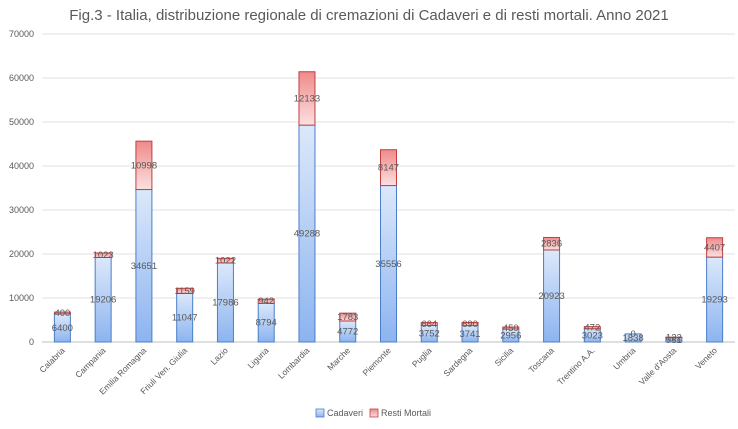  I want to click on y-axis: 0 10000 20000 30000 40000 50000 60000 70000, so click(21, 188).